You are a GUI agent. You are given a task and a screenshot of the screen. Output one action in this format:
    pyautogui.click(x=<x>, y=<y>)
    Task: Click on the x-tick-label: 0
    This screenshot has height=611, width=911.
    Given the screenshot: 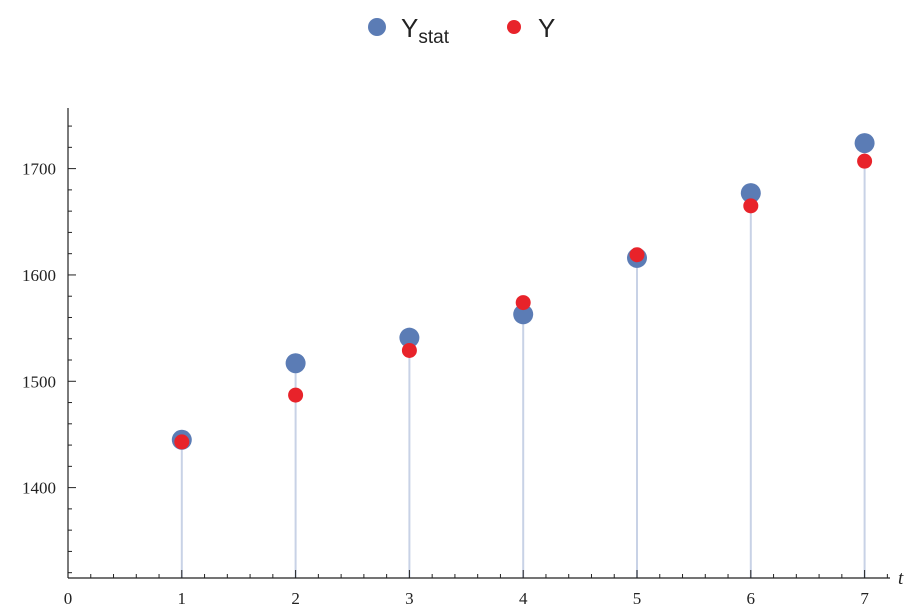 What is the action you would take?
    pyautogui.click(x=68, y=598)
    